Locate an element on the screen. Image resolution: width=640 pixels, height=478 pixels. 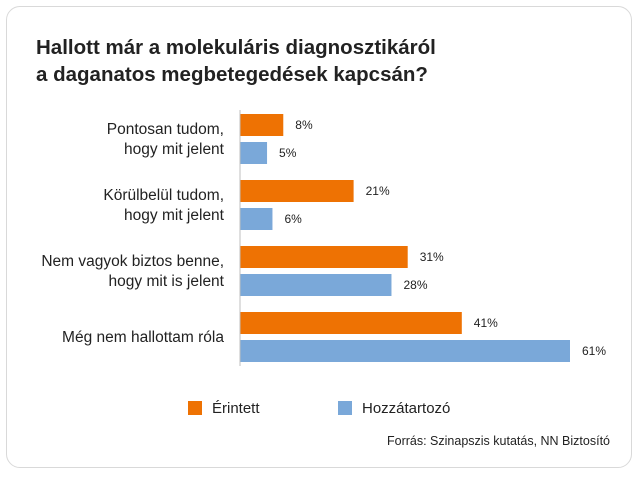
value-label-erintett-1: 8% is located at coordinates (304, 125).